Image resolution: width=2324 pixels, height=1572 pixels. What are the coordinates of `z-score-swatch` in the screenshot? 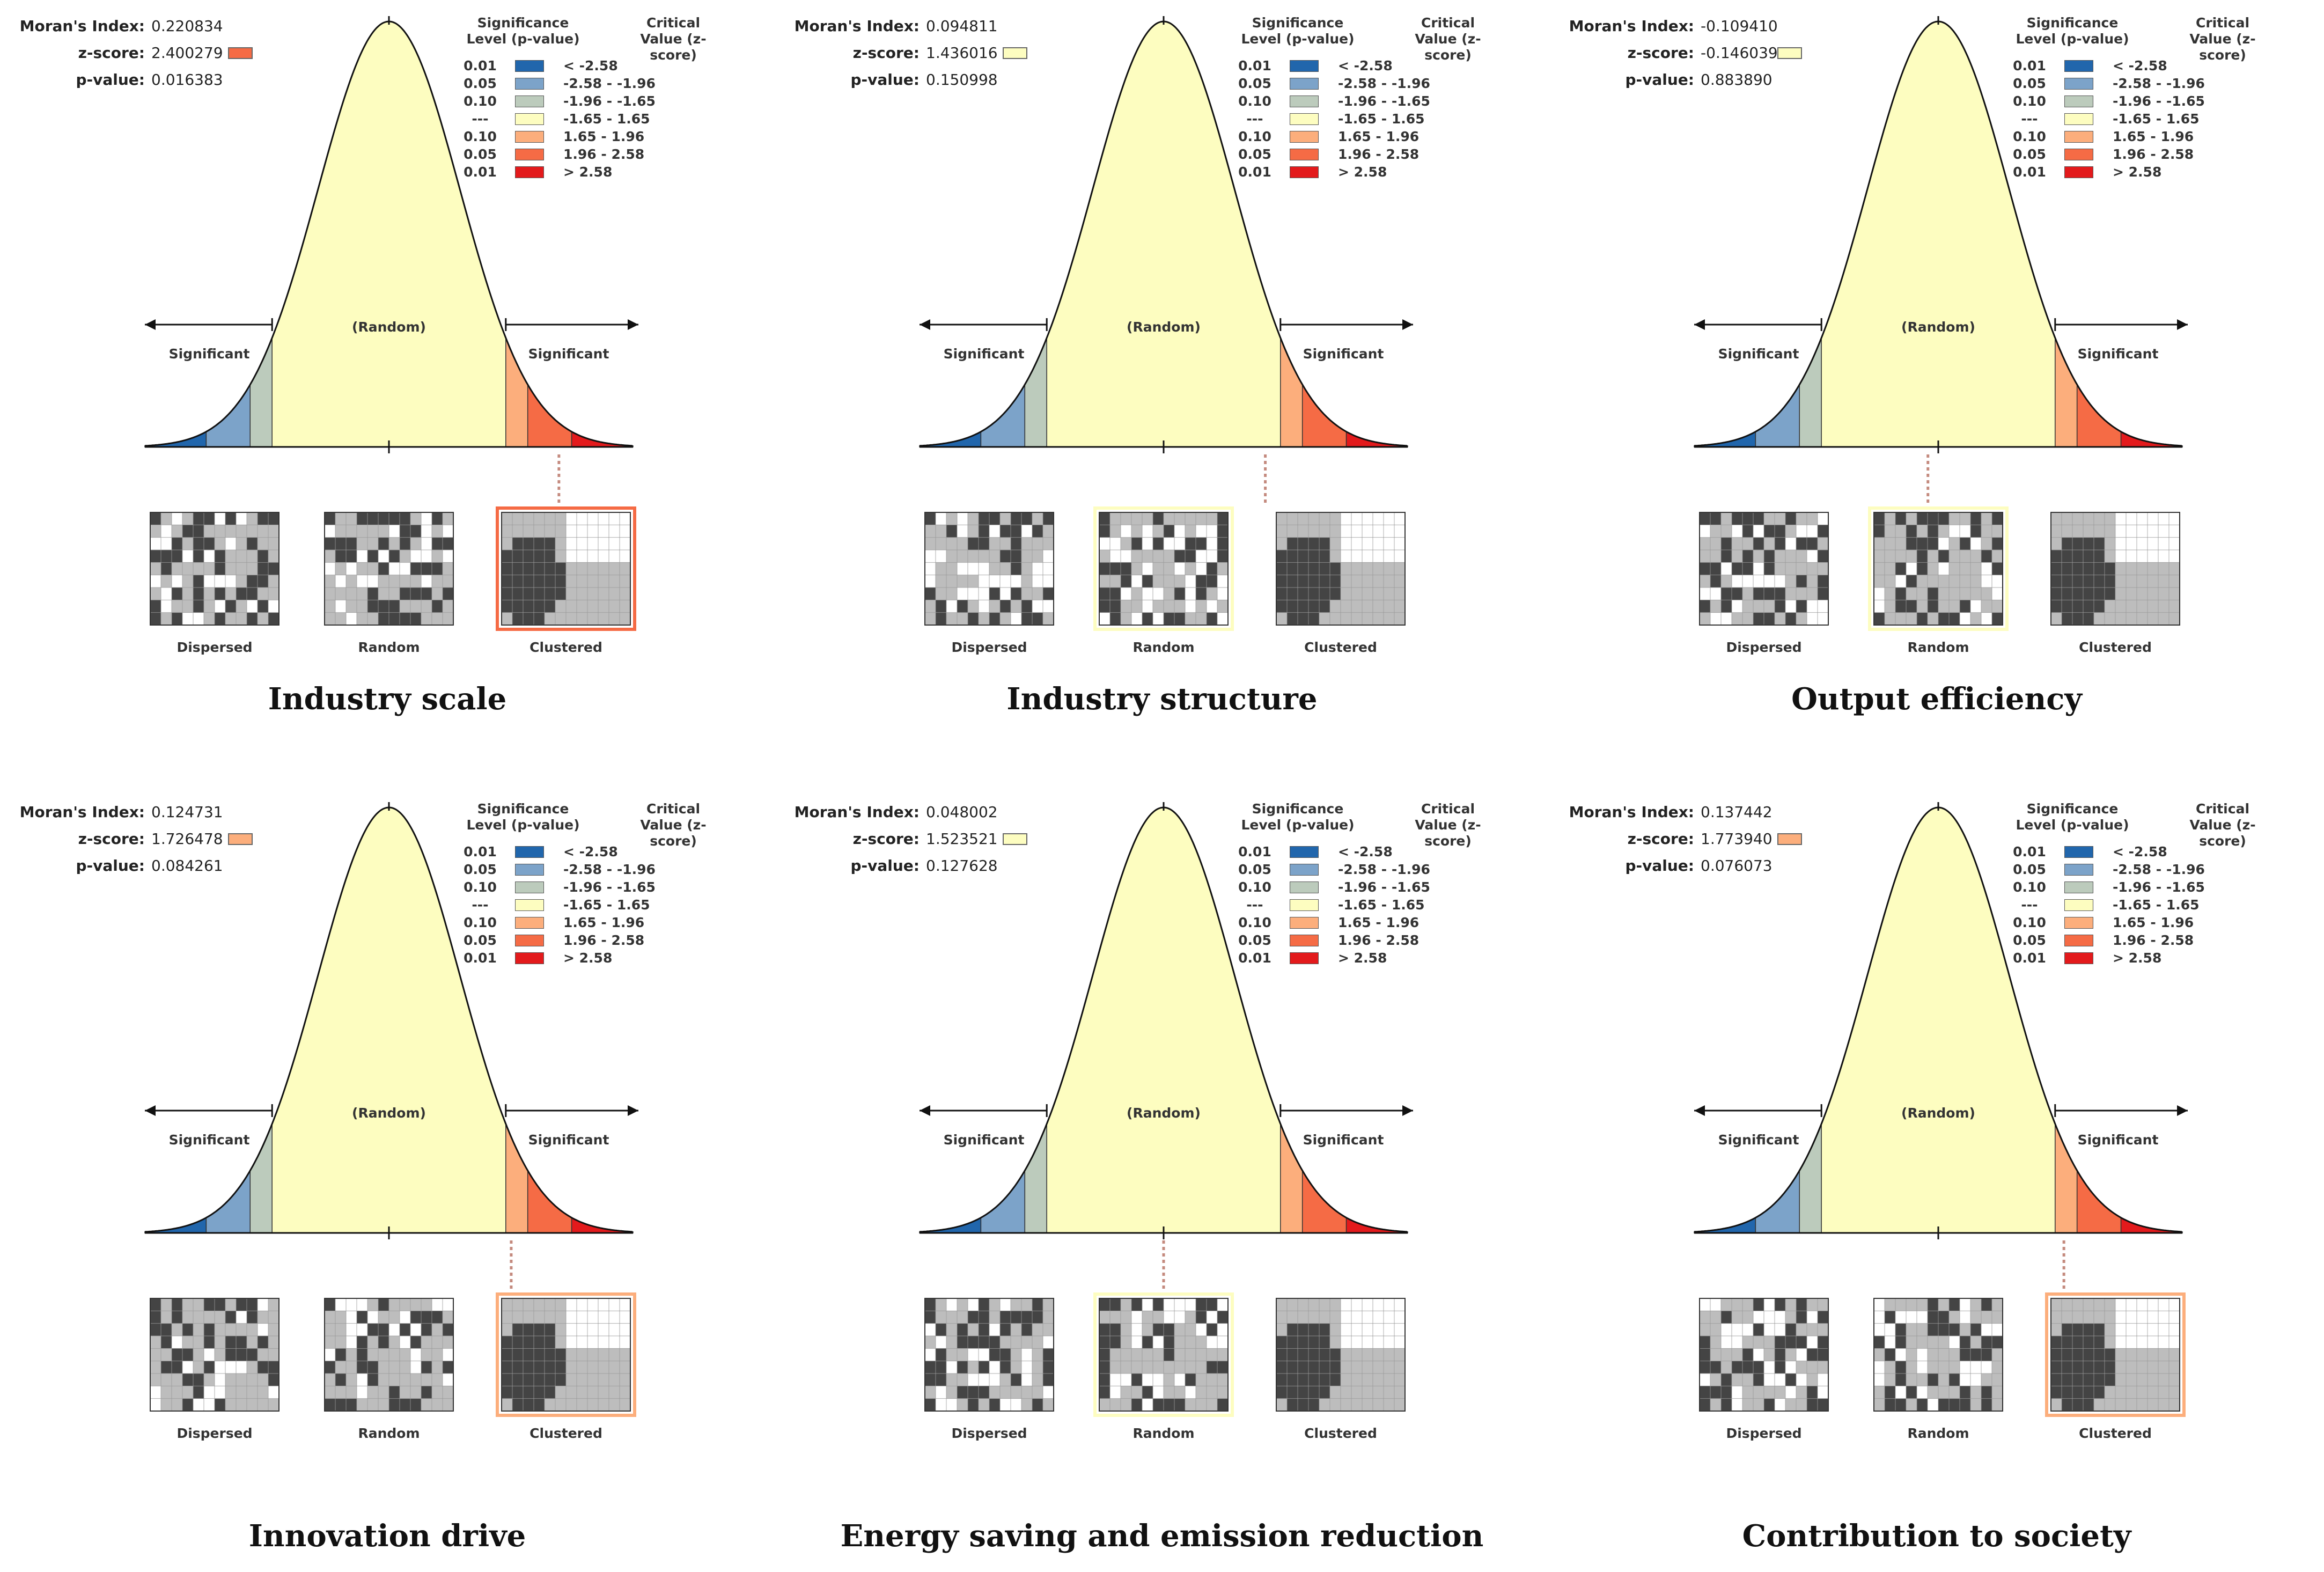 It's located at (240, 839).